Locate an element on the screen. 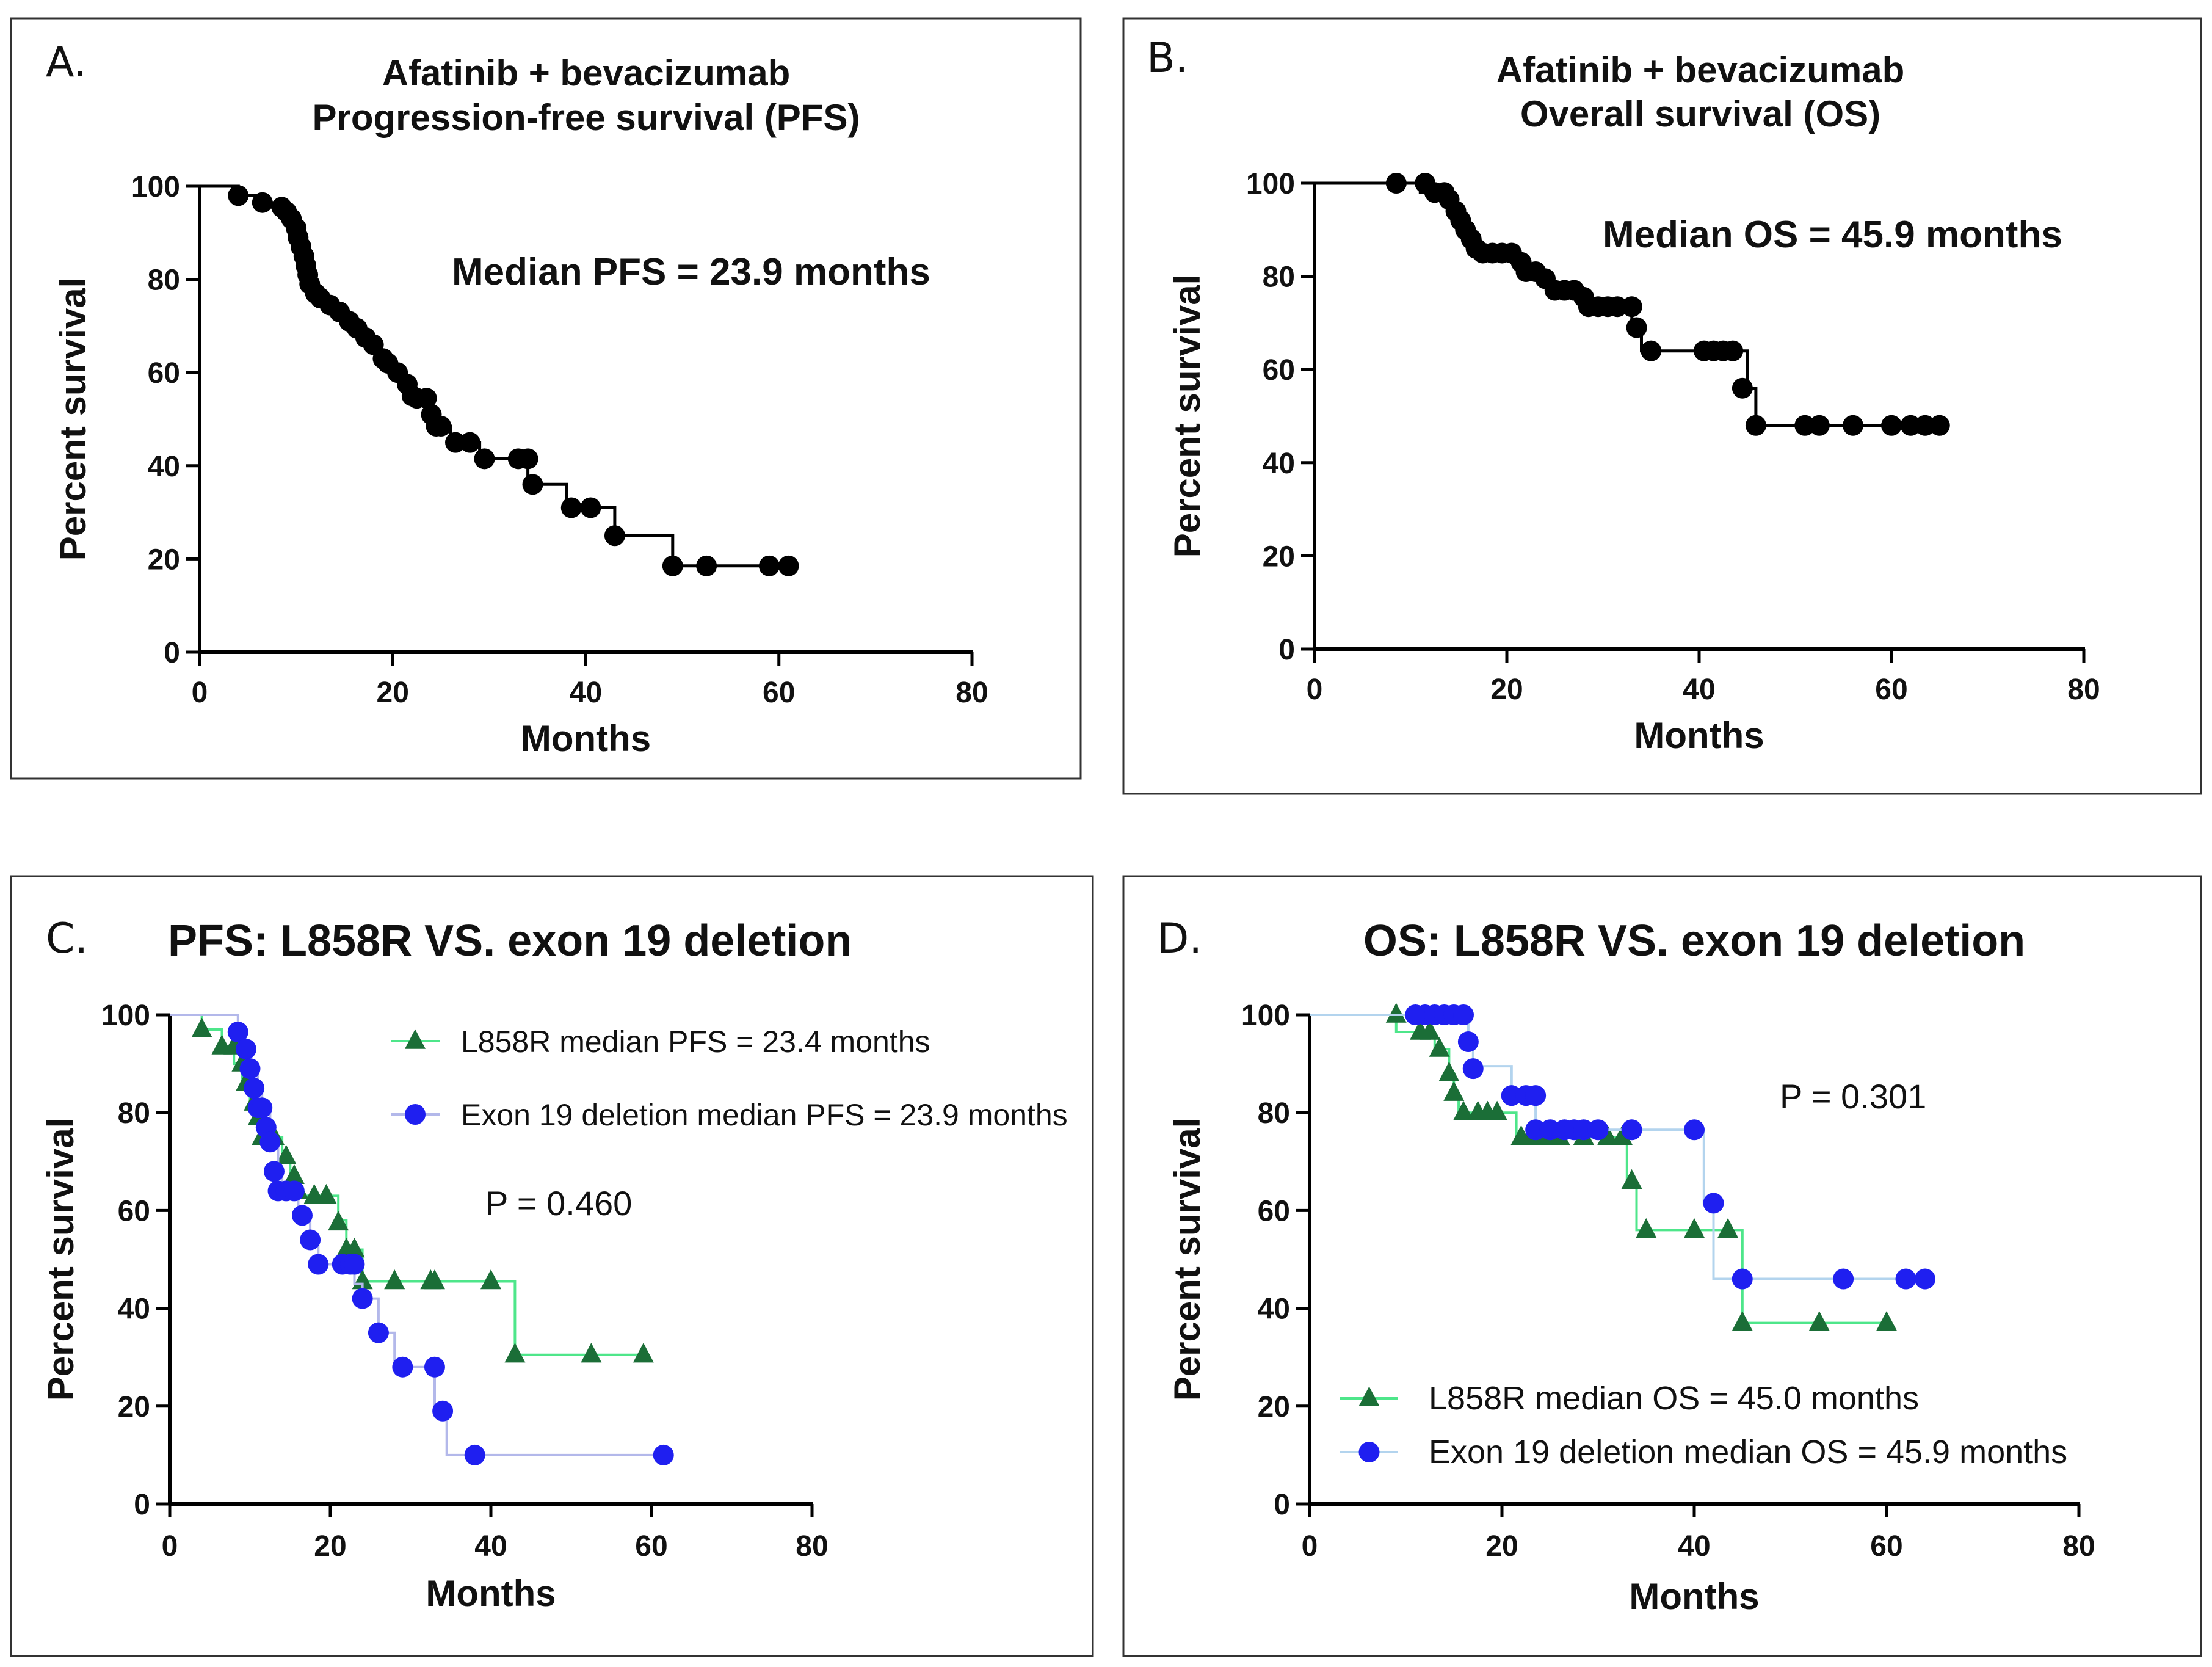 Image resolution: width=2212 pixels, height=1667 pixels. legend-label: L858R median PFS = 23.4 months is located at coordinates (695, 1042).